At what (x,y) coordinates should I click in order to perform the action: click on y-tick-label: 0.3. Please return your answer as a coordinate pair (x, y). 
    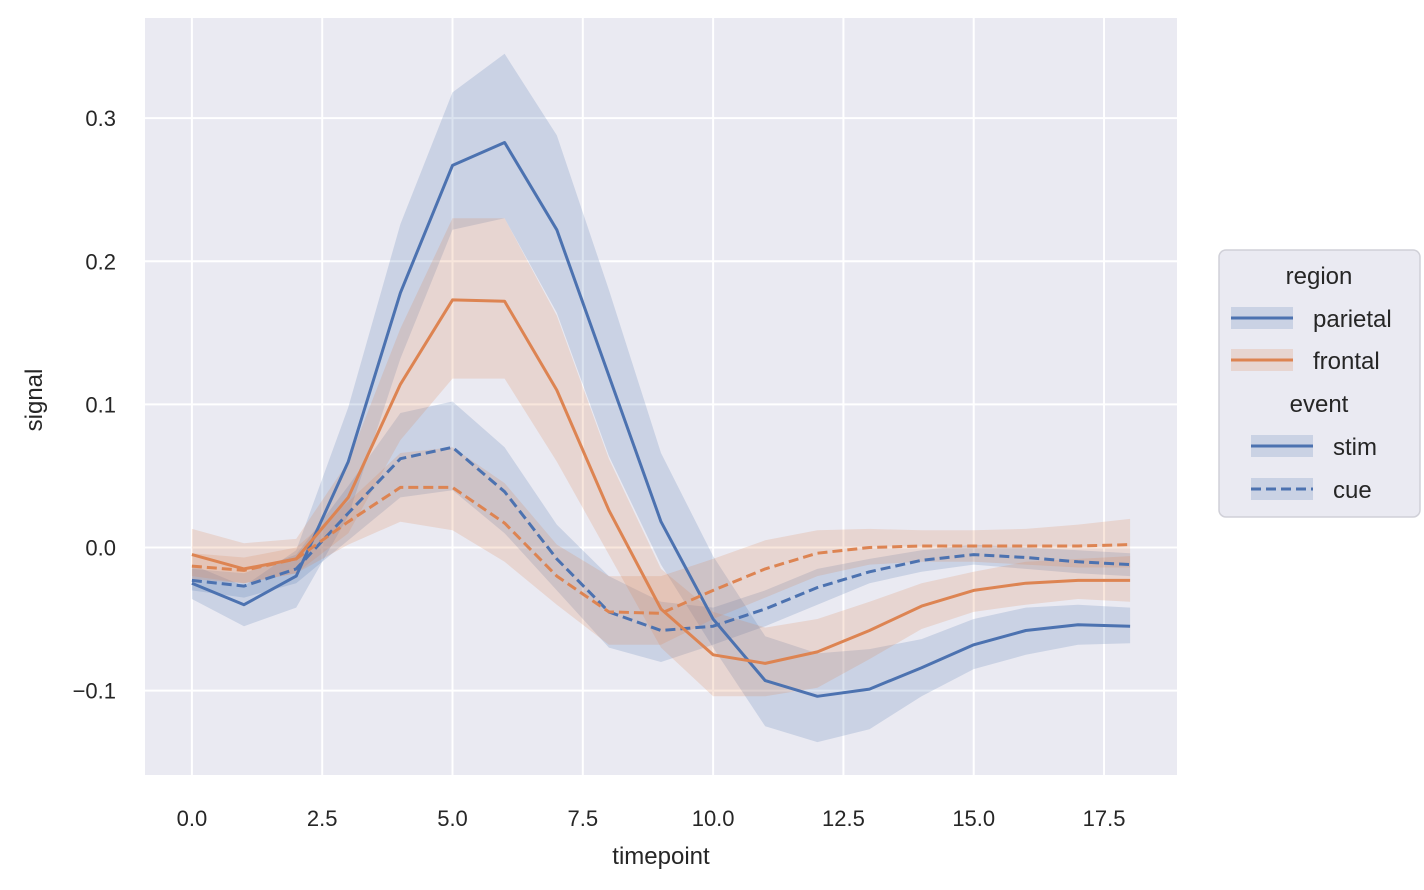
    Looking at the image, I should click on (100, 118).